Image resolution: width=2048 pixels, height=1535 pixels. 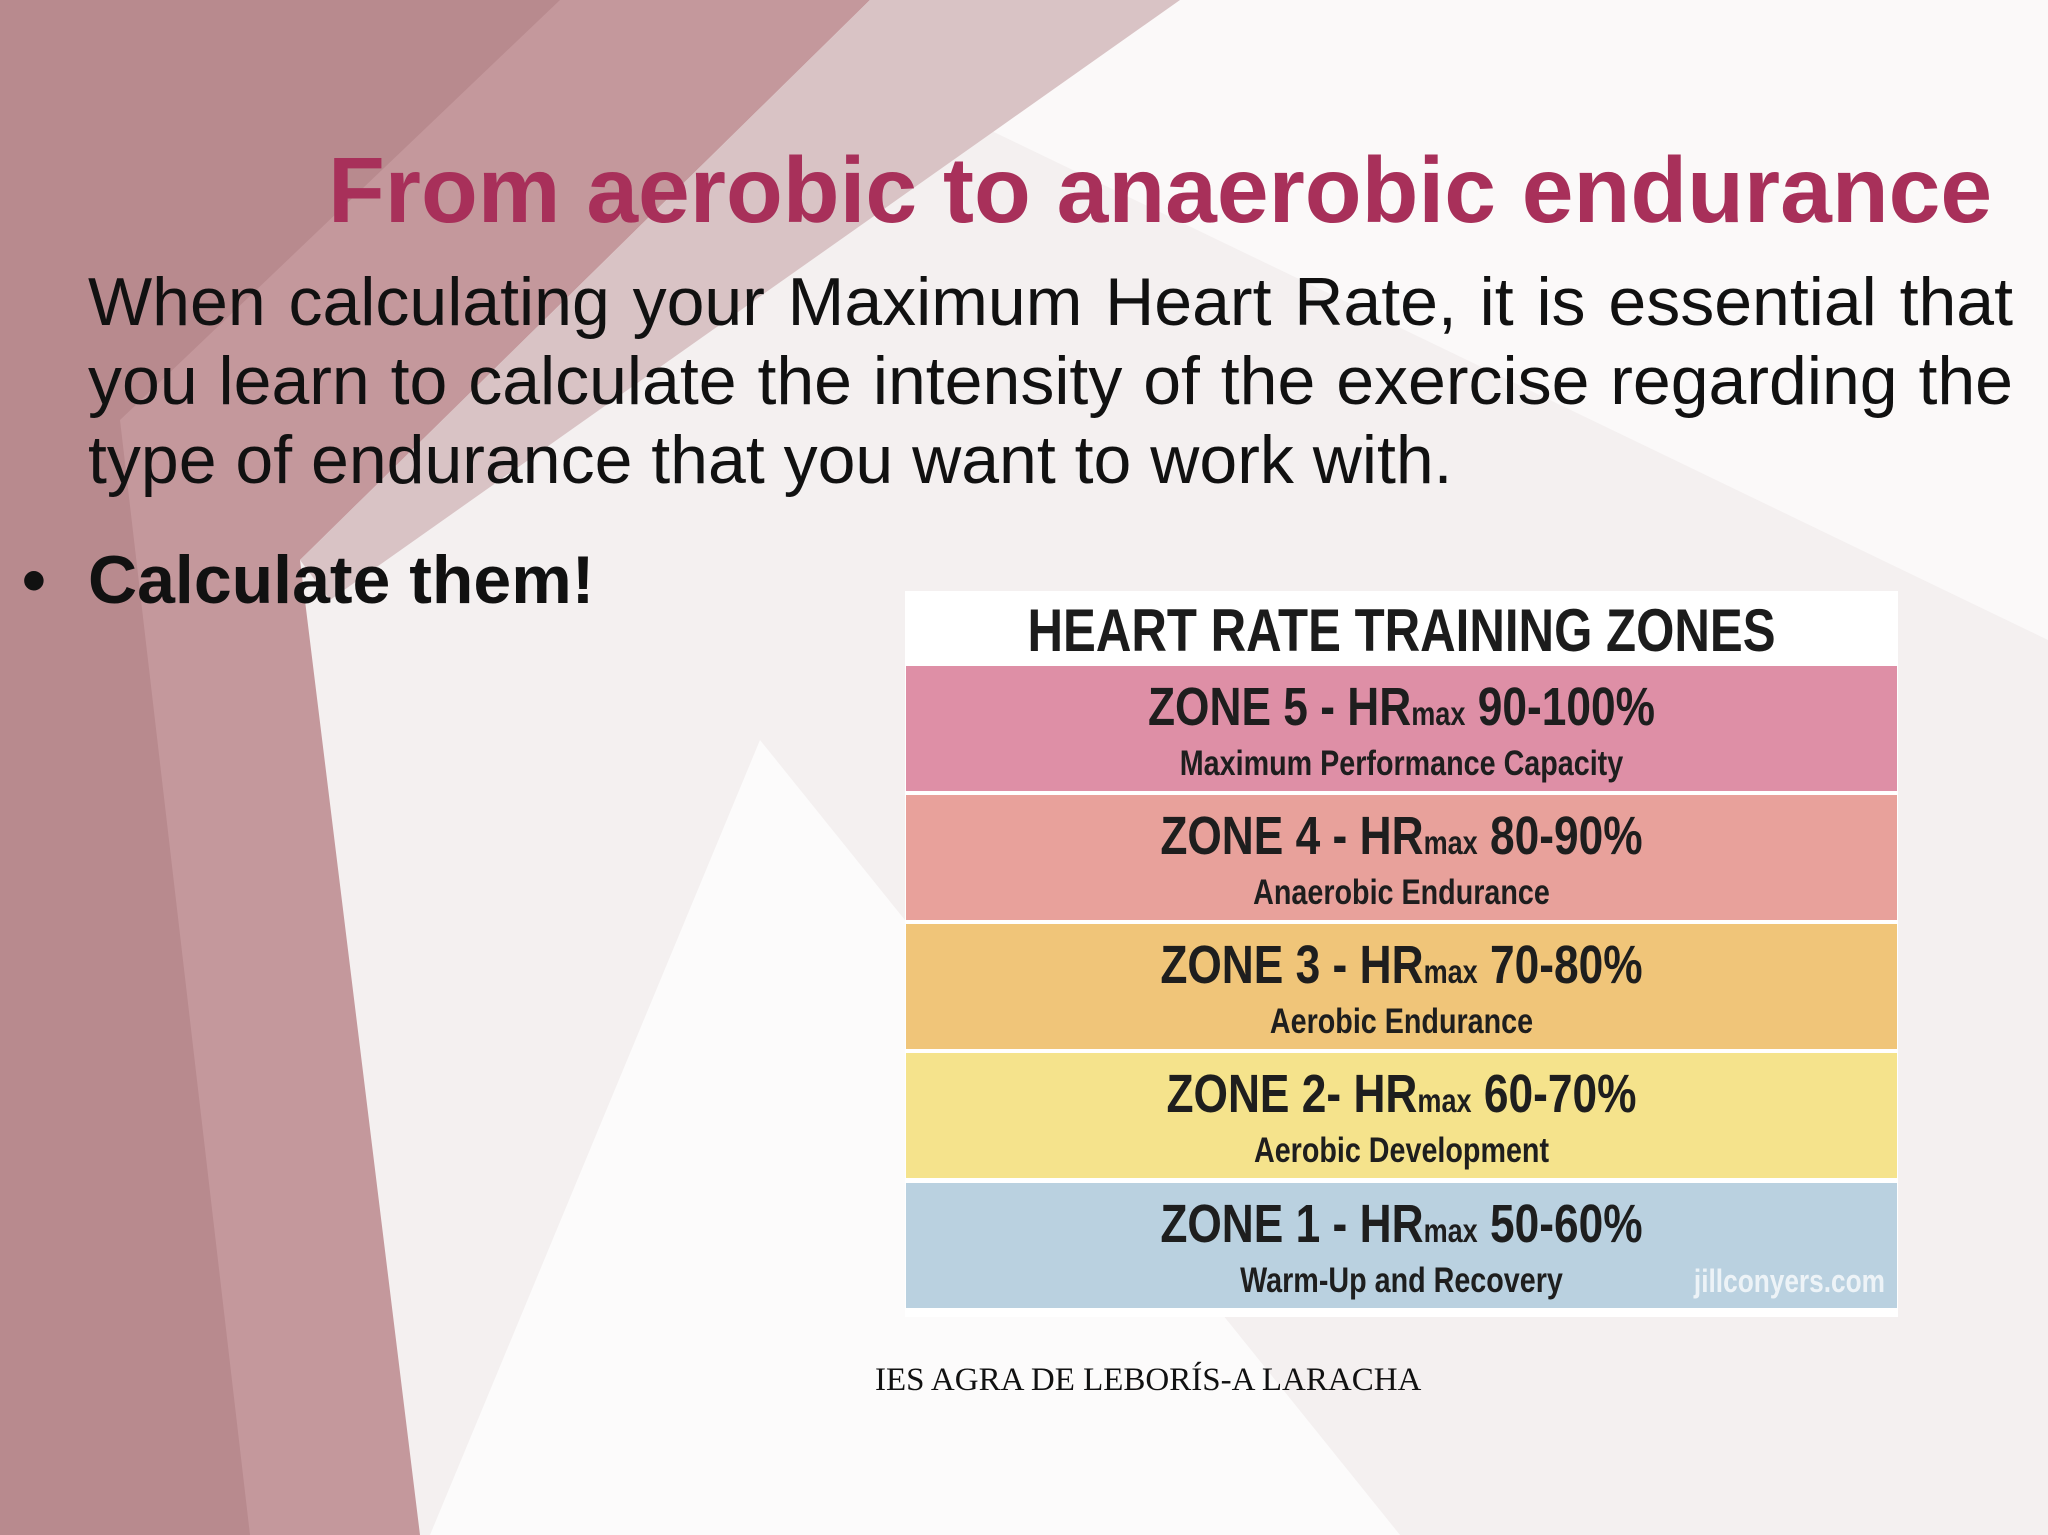 What do you see at coordinates (1260, 1224) in the screenshot?
I see `zone-label: ZONE 1 -` at bounding box center [1260, 1224].